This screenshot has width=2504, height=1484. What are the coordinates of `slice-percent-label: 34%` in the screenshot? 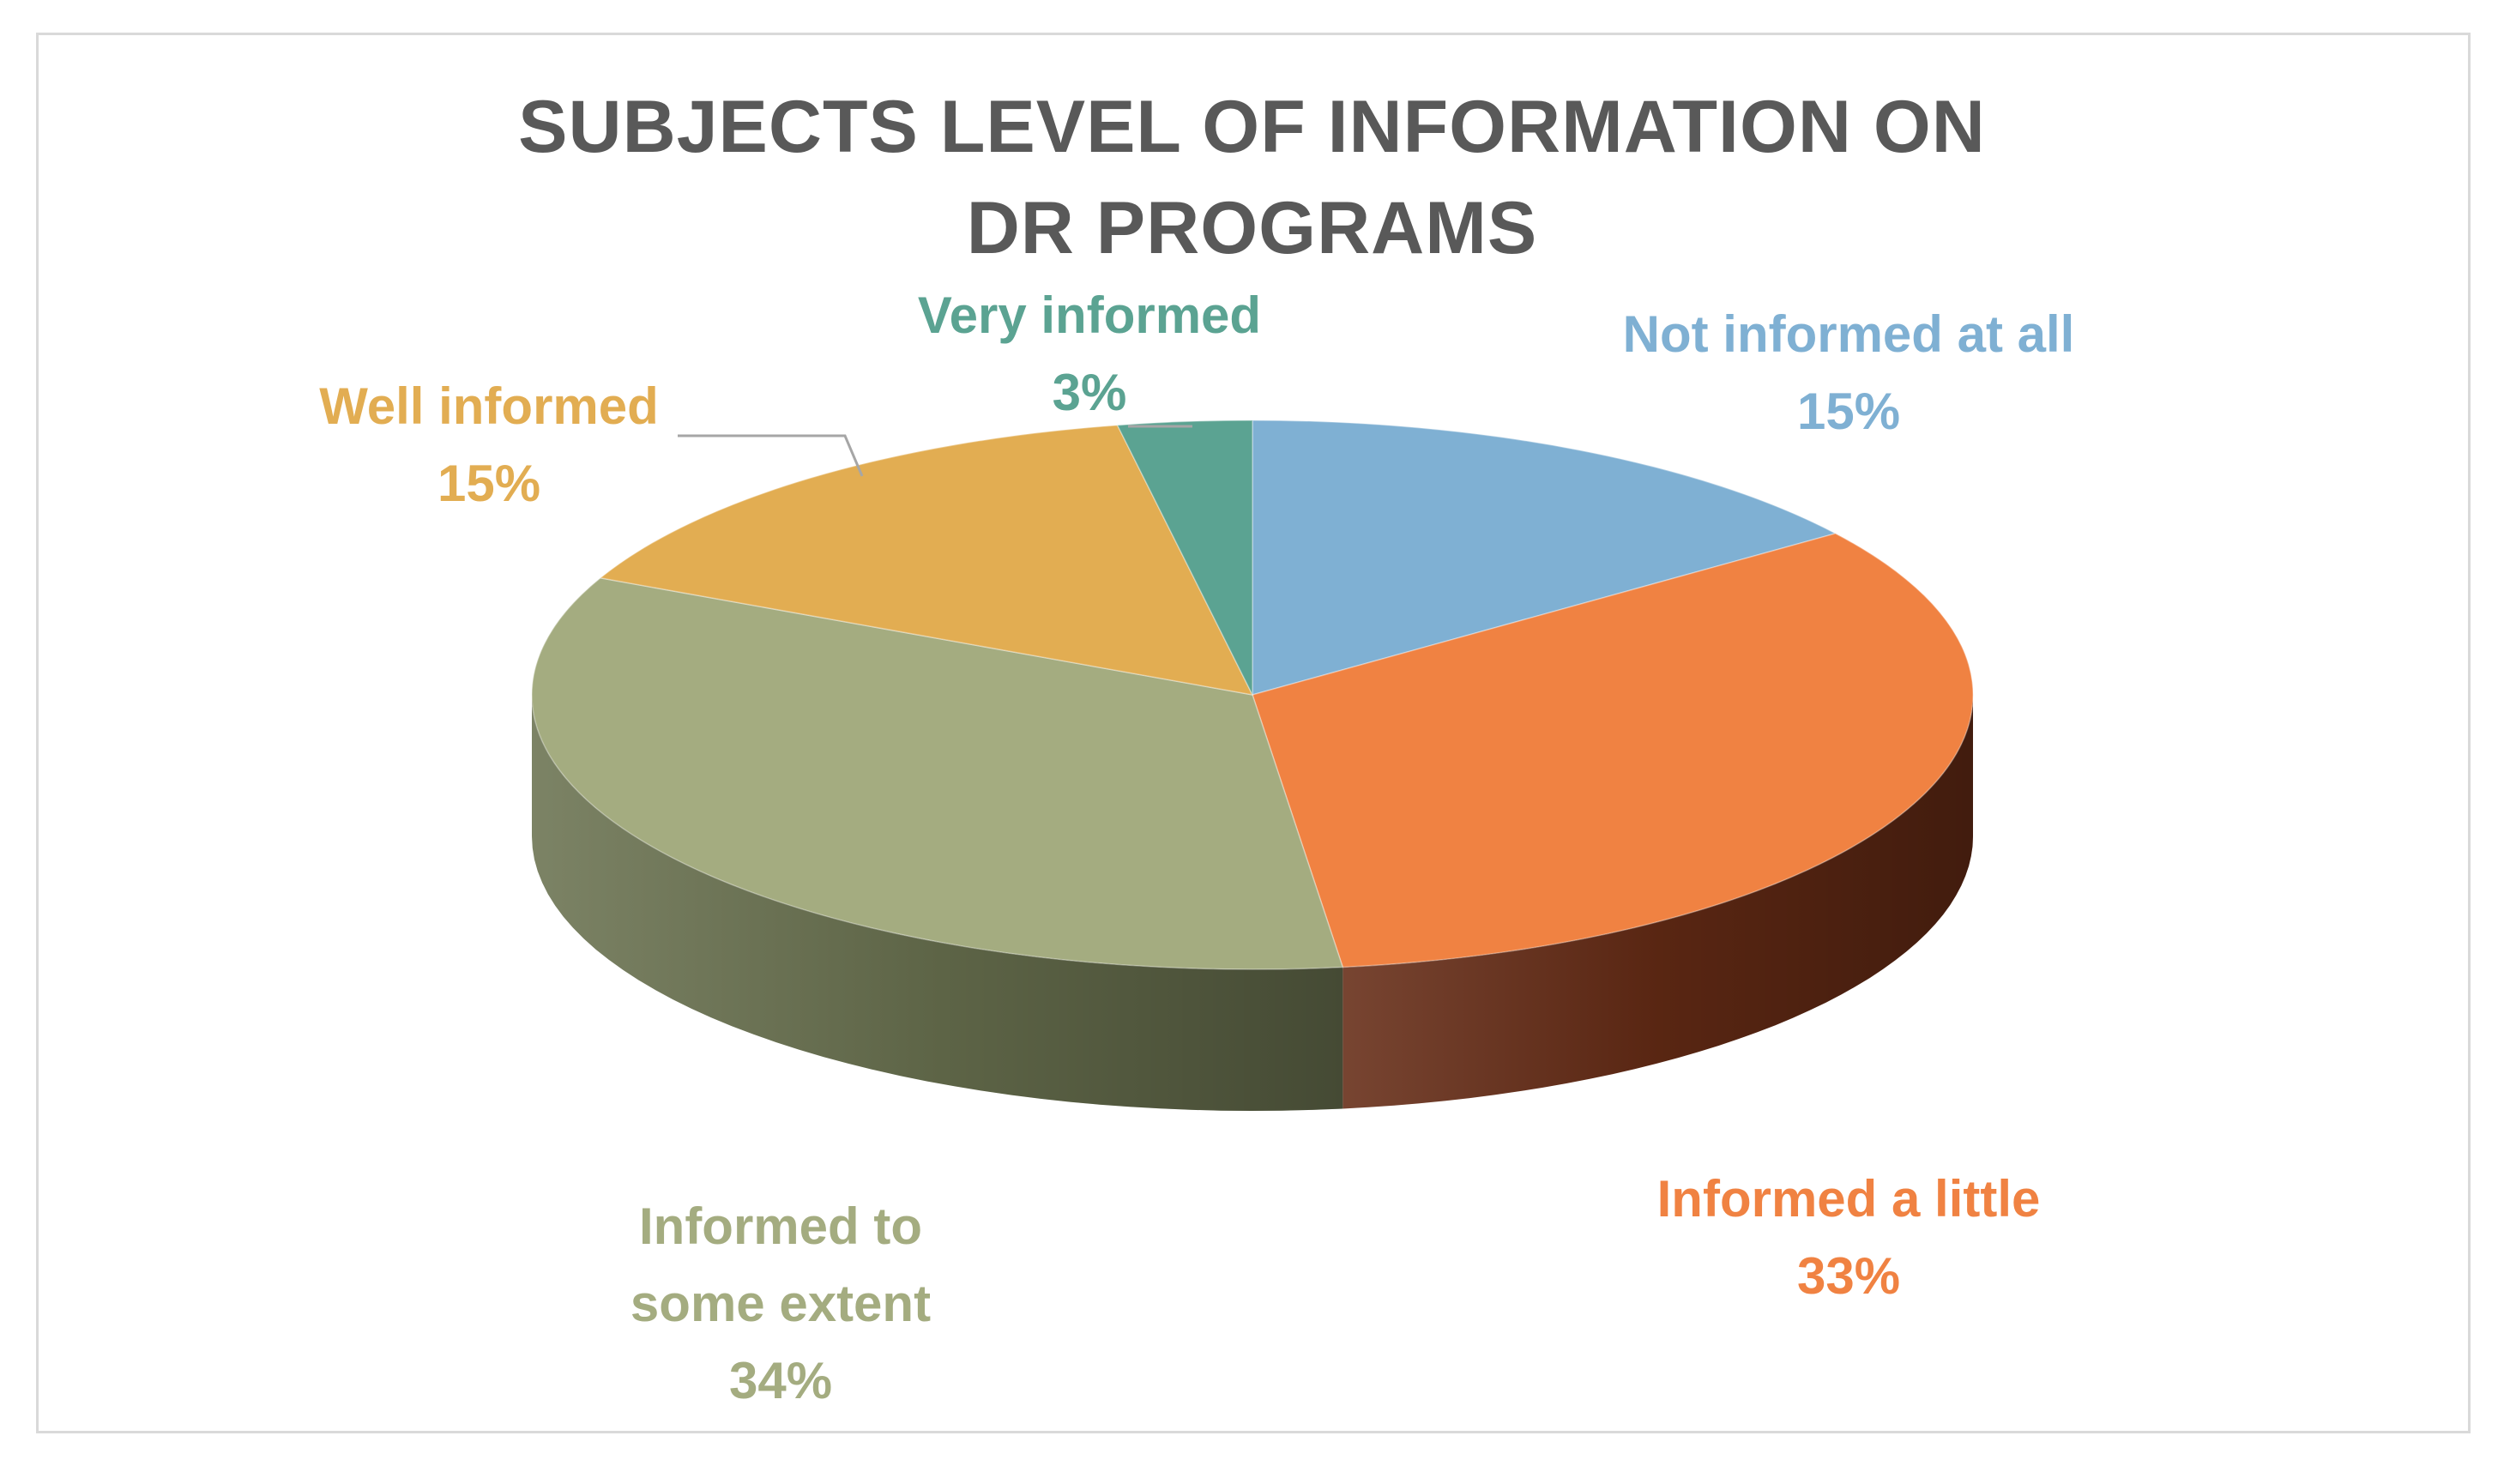 It's located at (780, 1380).